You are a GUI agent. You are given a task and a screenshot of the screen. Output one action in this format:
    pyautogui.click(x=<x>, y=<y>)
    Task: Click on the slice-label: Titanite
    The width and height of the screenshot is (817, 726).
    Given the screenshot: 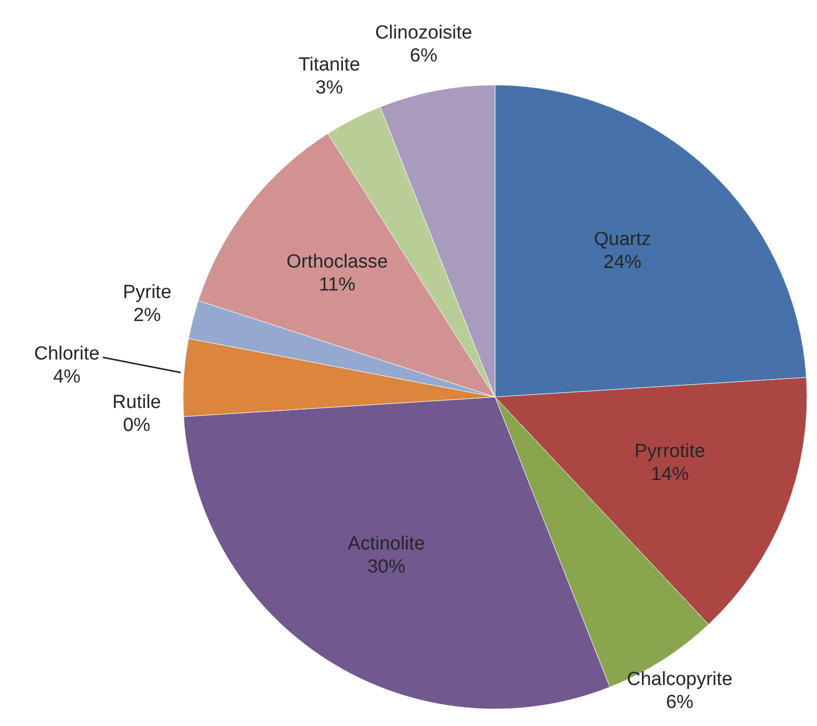 What is the action you would take?
    pyautogui.click(x=329, y=65)
    